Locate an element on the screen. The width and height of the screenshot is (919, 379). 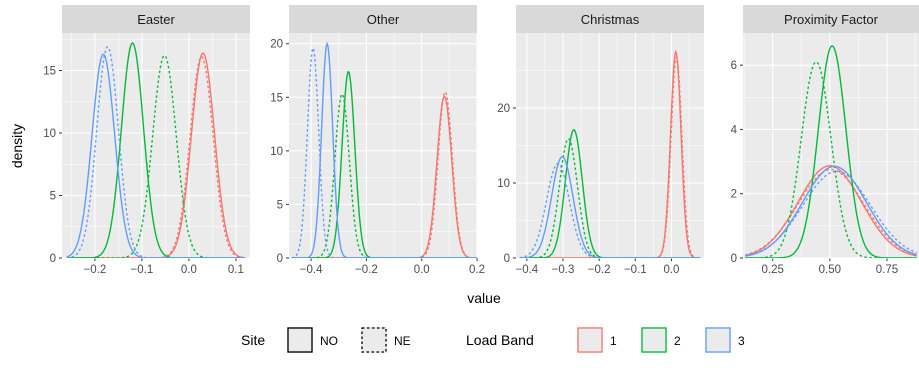
panel-title: Proximity Factor is located at coordinates (831, 19).